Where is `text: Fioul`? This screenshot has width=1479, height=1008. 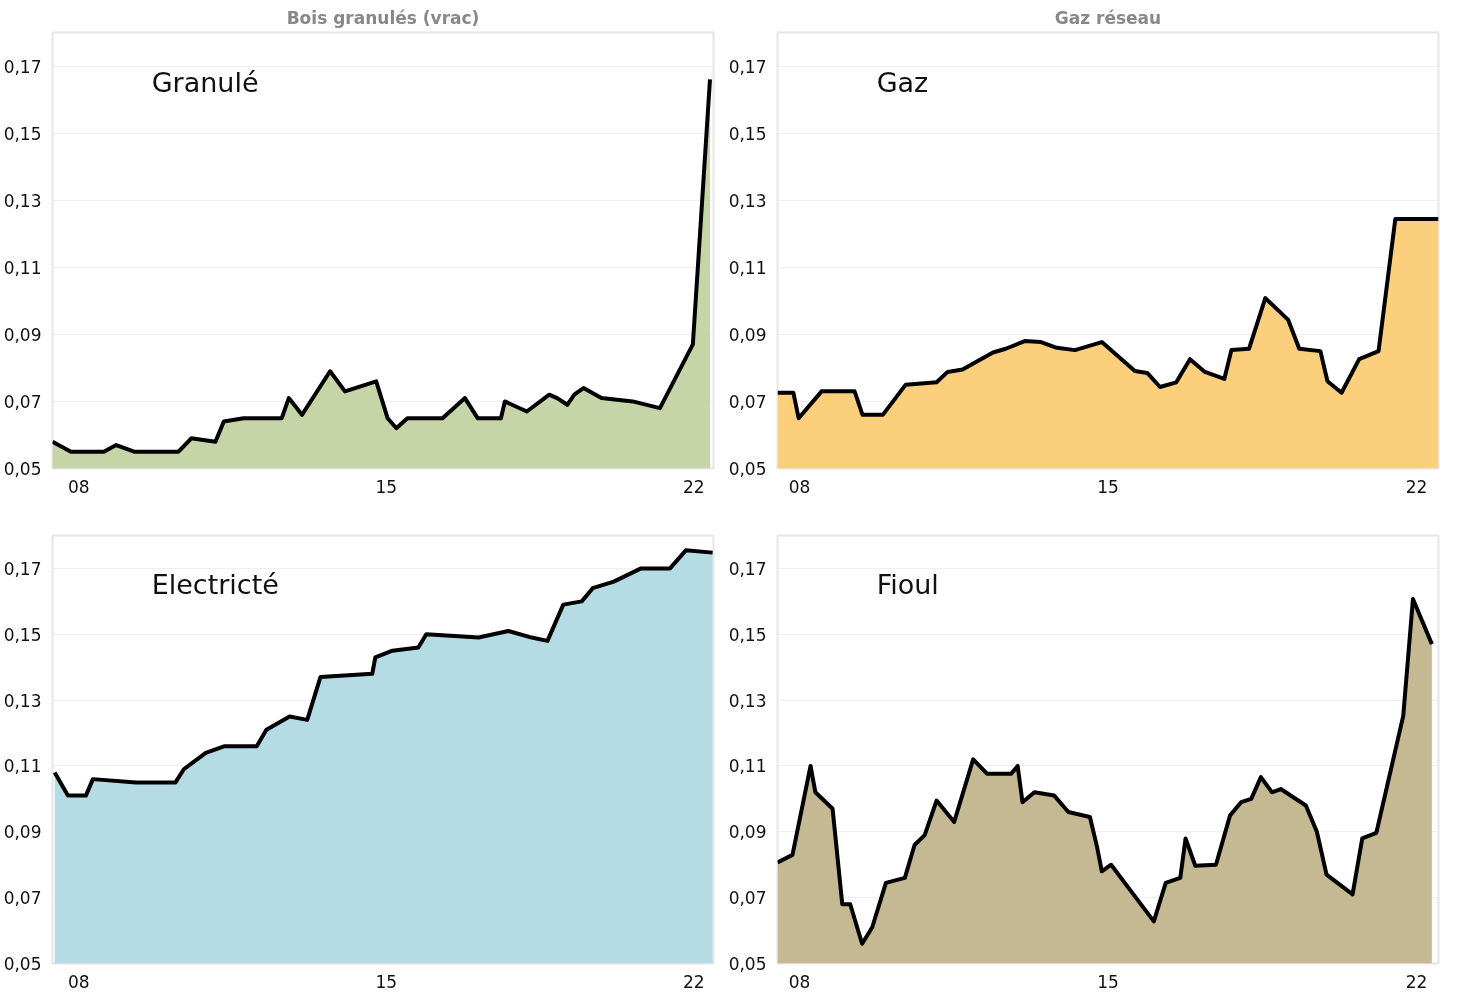 text: Fioul is located at coordinates (907, 584).